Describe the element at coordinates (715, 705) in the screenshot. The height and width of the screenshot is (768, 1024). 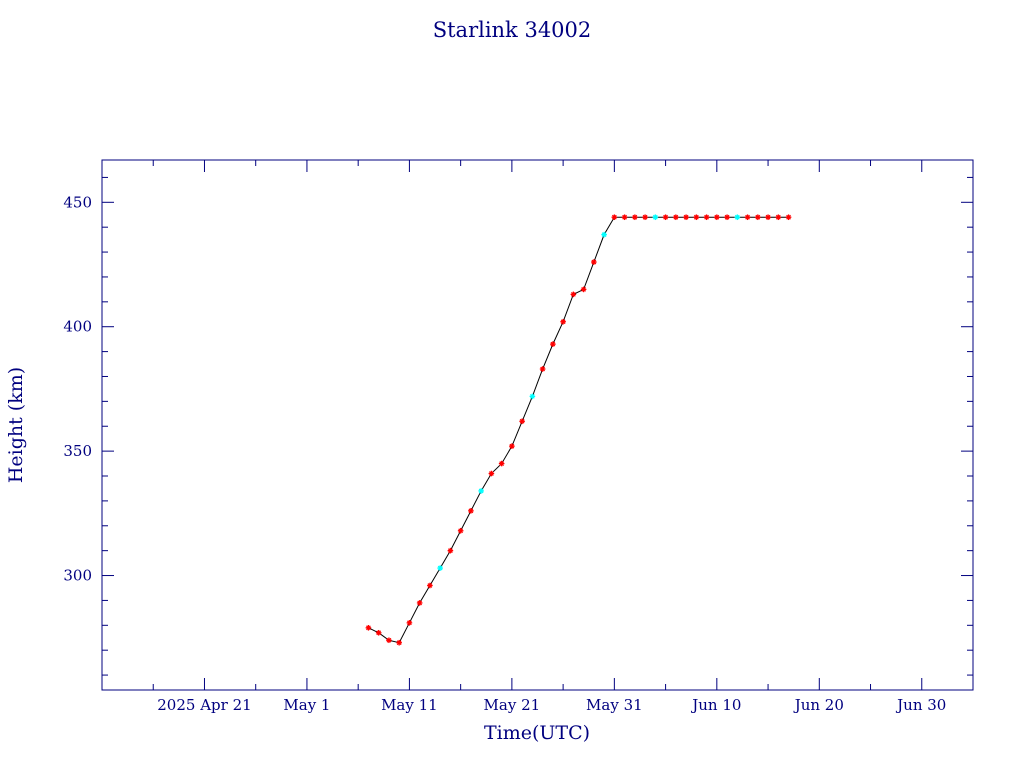
I see `x-tick-label: Jun 10` at that location.